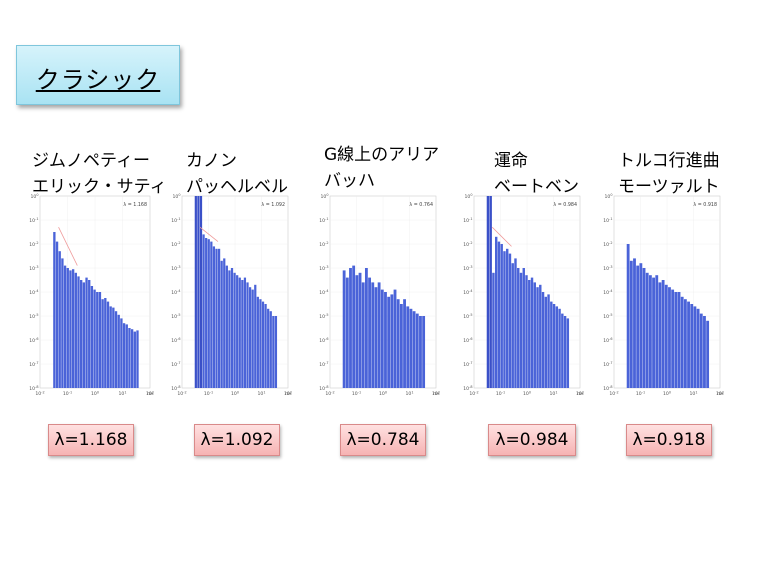 The height and width of the screenshot is (576, 768). Describe the element at coordinates (580, 393) in the screenshot. I see `x-axis-unit-label: ms` at that location.